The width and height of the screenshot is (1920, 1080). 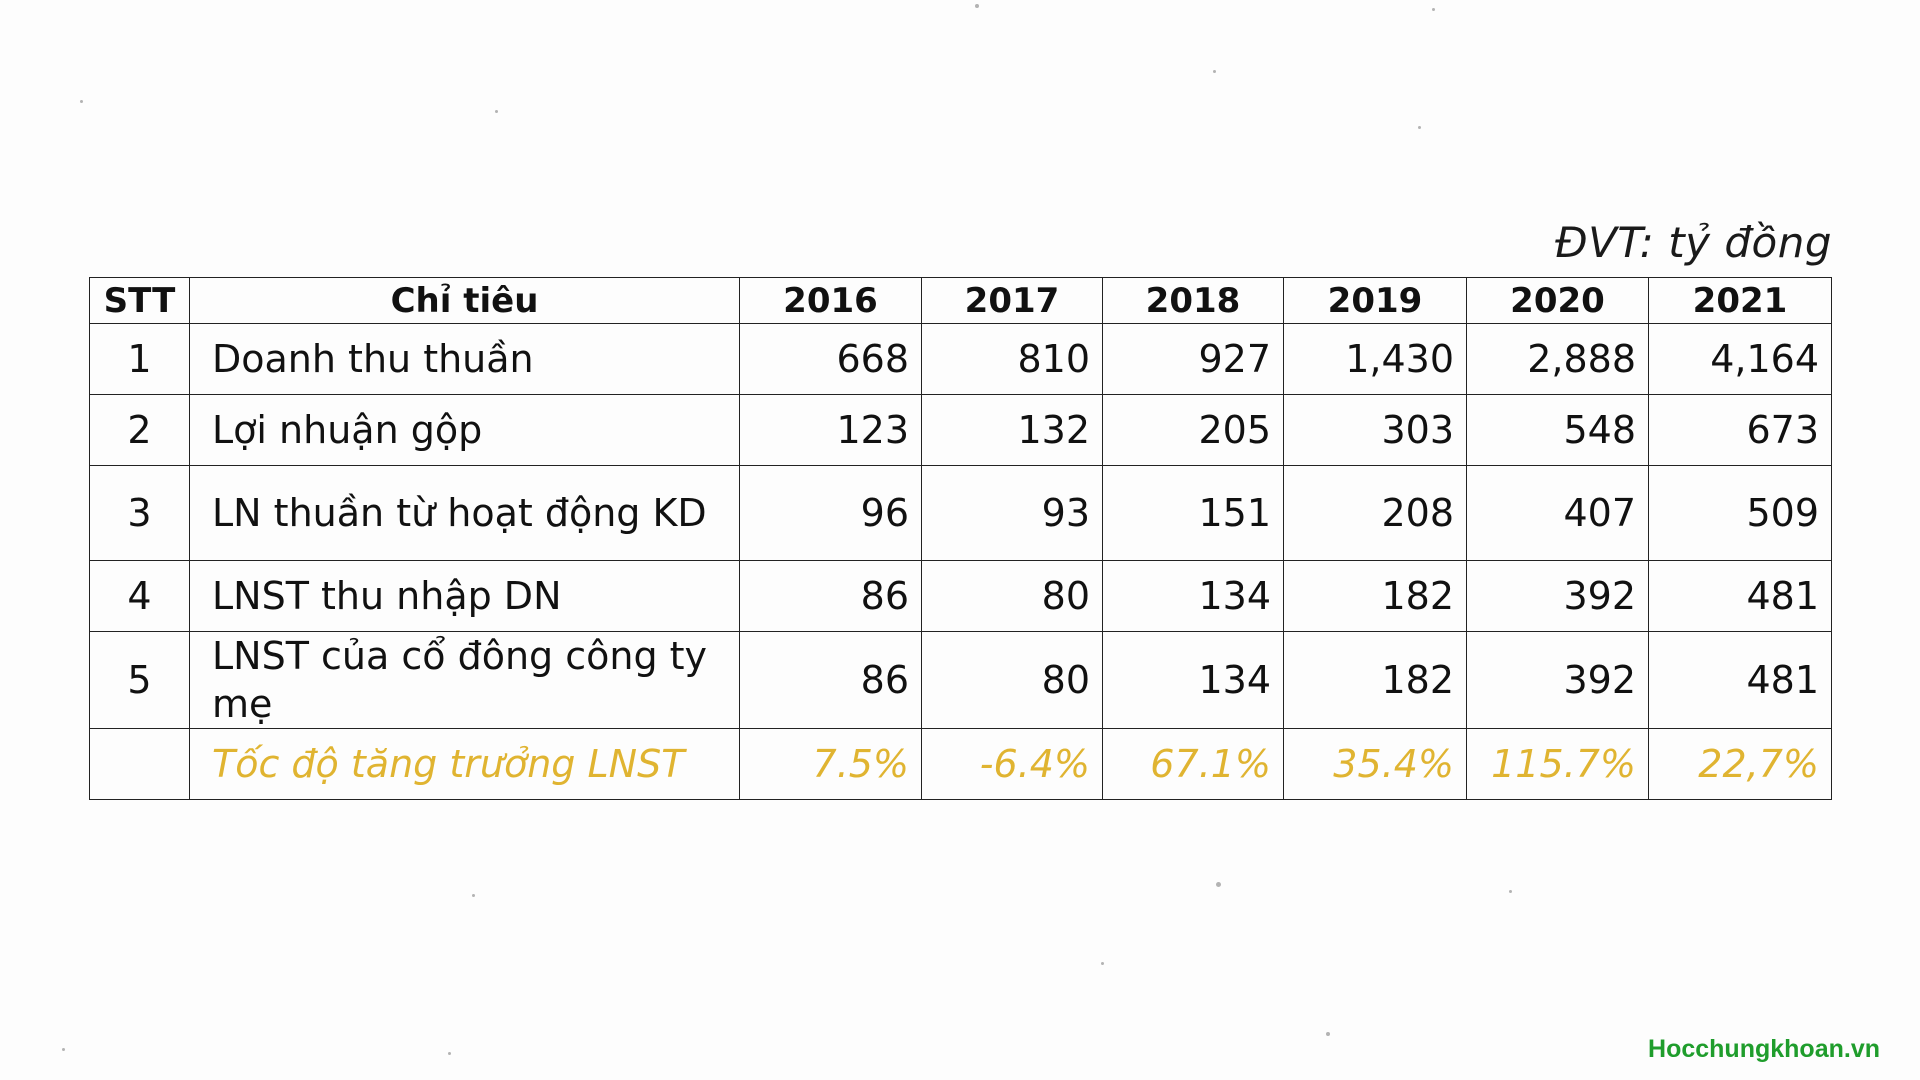 What do you see at coordinates (1557, 359) in the screenshot?
I see `row-value: 2,888` at bounding box center [1557, 359].